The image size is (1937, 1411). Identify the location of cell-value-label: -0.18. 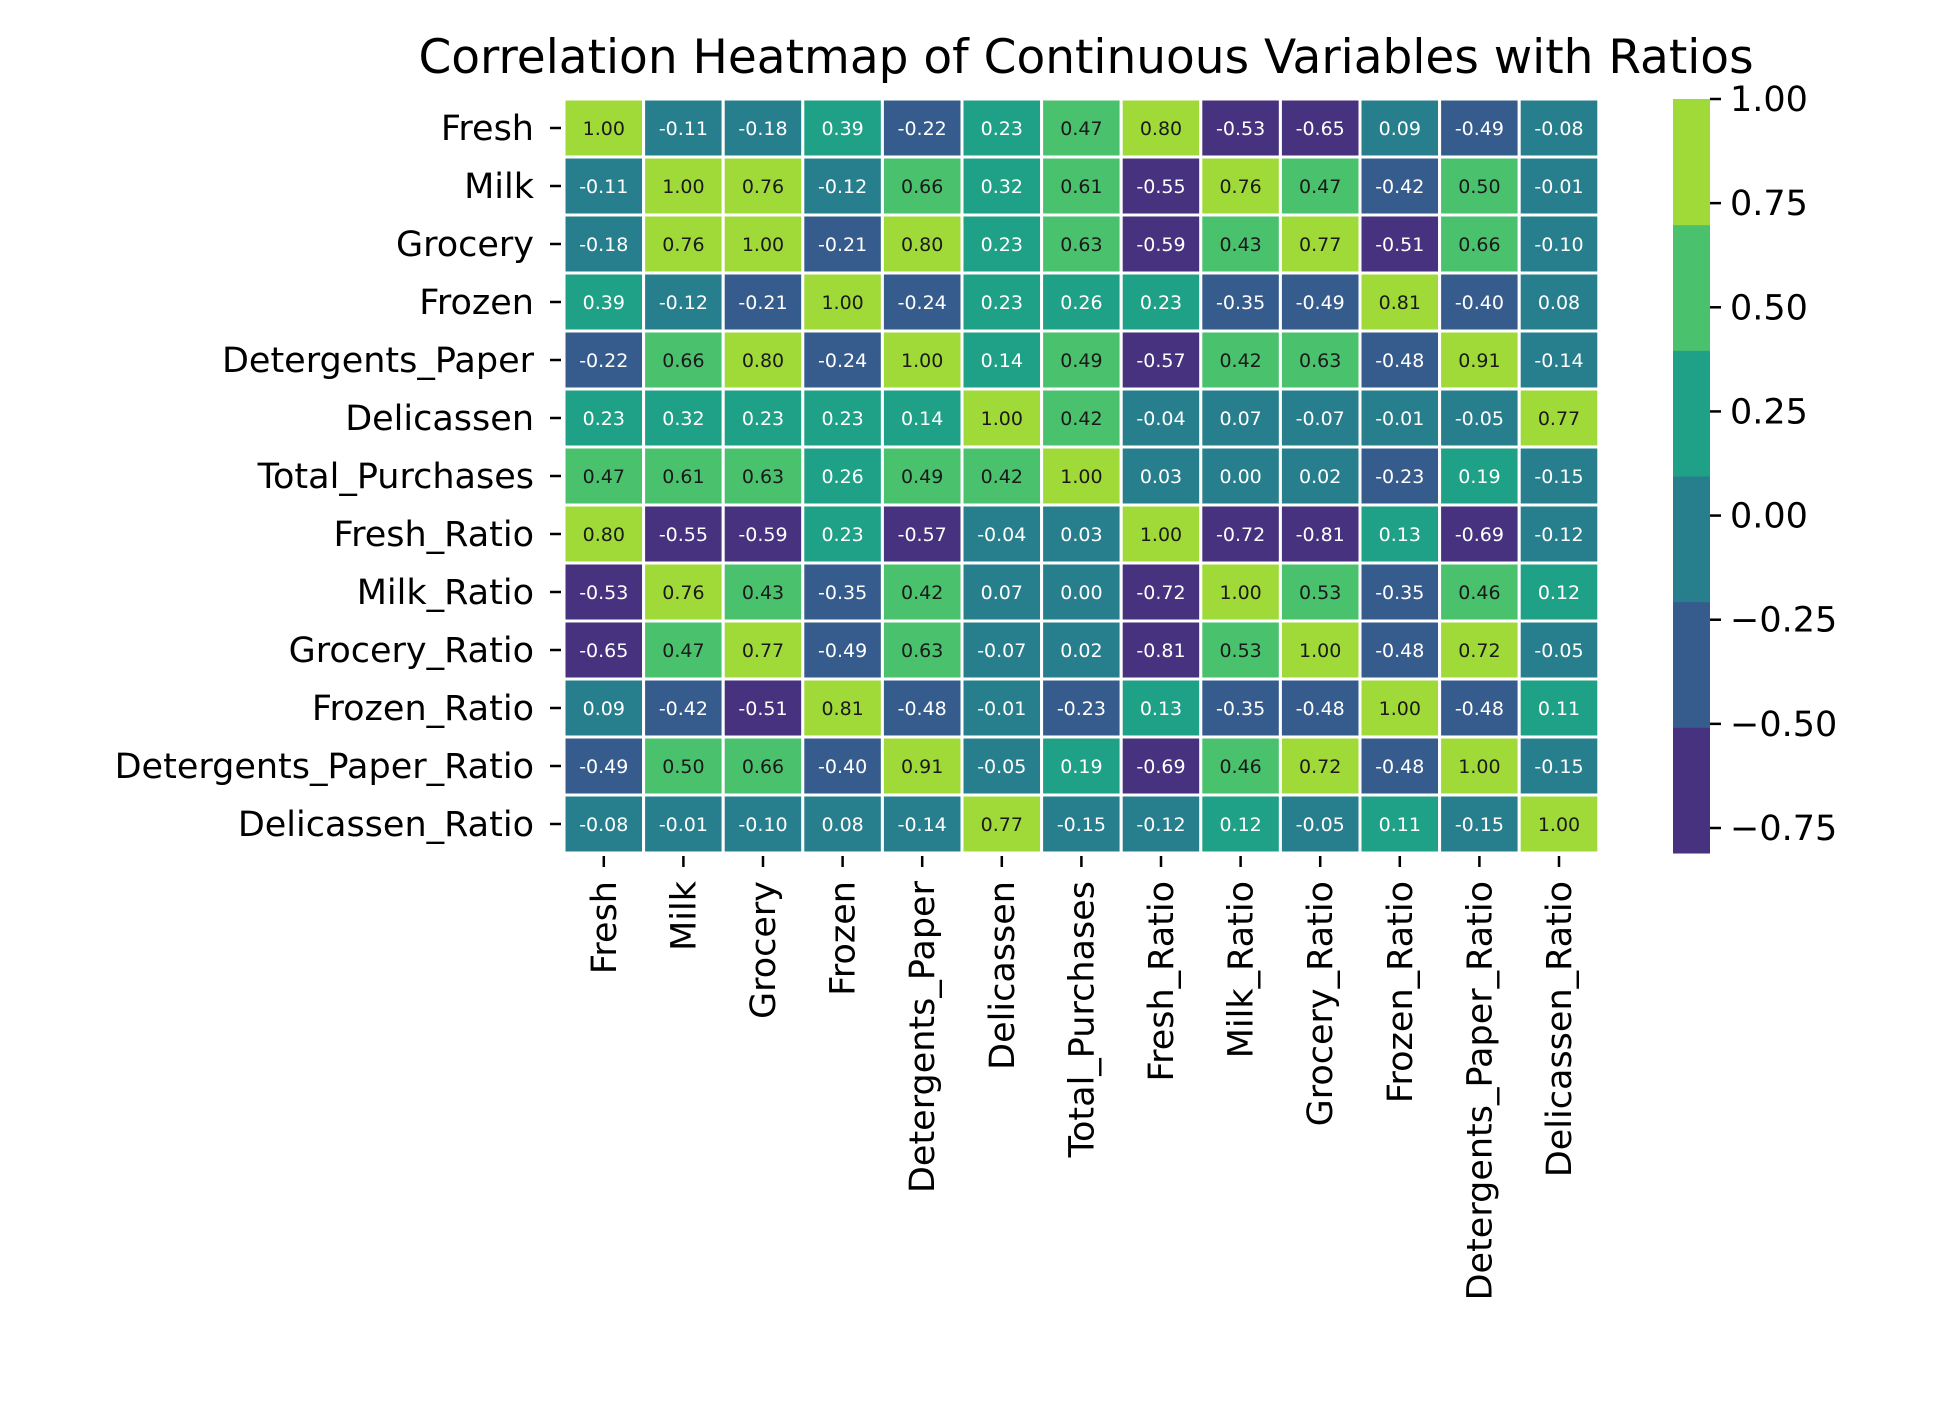
(762, 129).